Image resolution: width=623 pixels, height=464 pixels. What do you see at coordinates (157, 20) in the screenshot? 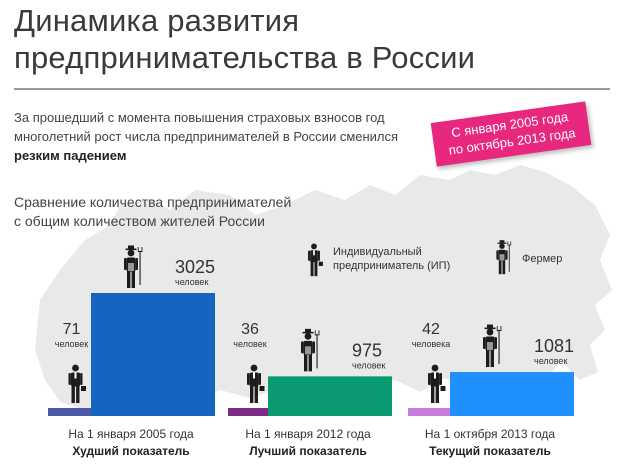
I see `title-line-1: Динамика развития` at bounding box center [157, 20].